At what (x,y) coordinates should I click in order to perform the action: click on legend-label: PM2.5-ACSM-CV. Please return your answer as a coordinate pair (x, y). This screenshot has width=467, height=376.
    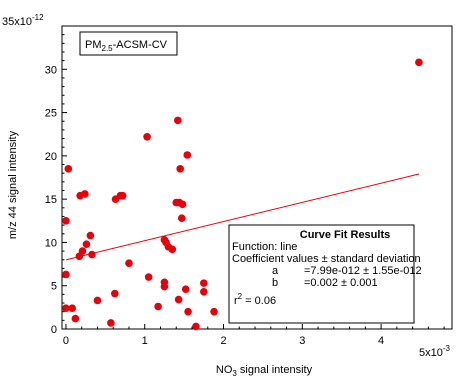
    Looking at the image, I should click on (126, 46).